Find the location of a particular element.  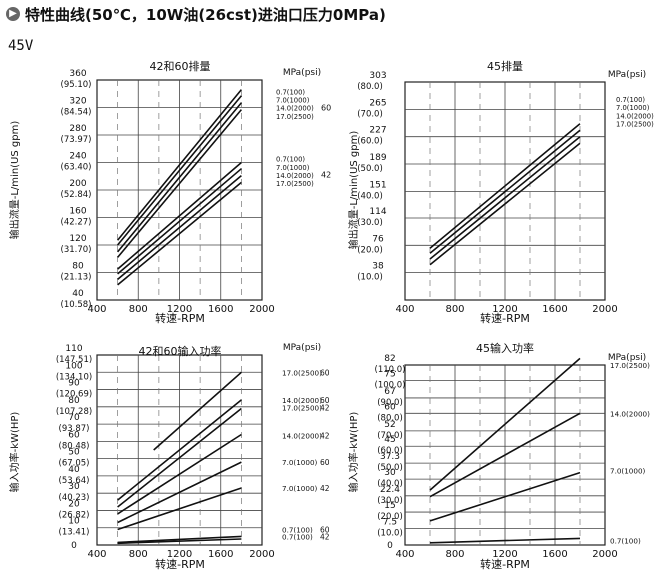

y-tick-alt-label: (40.0) is located at coordinates (390, 484).